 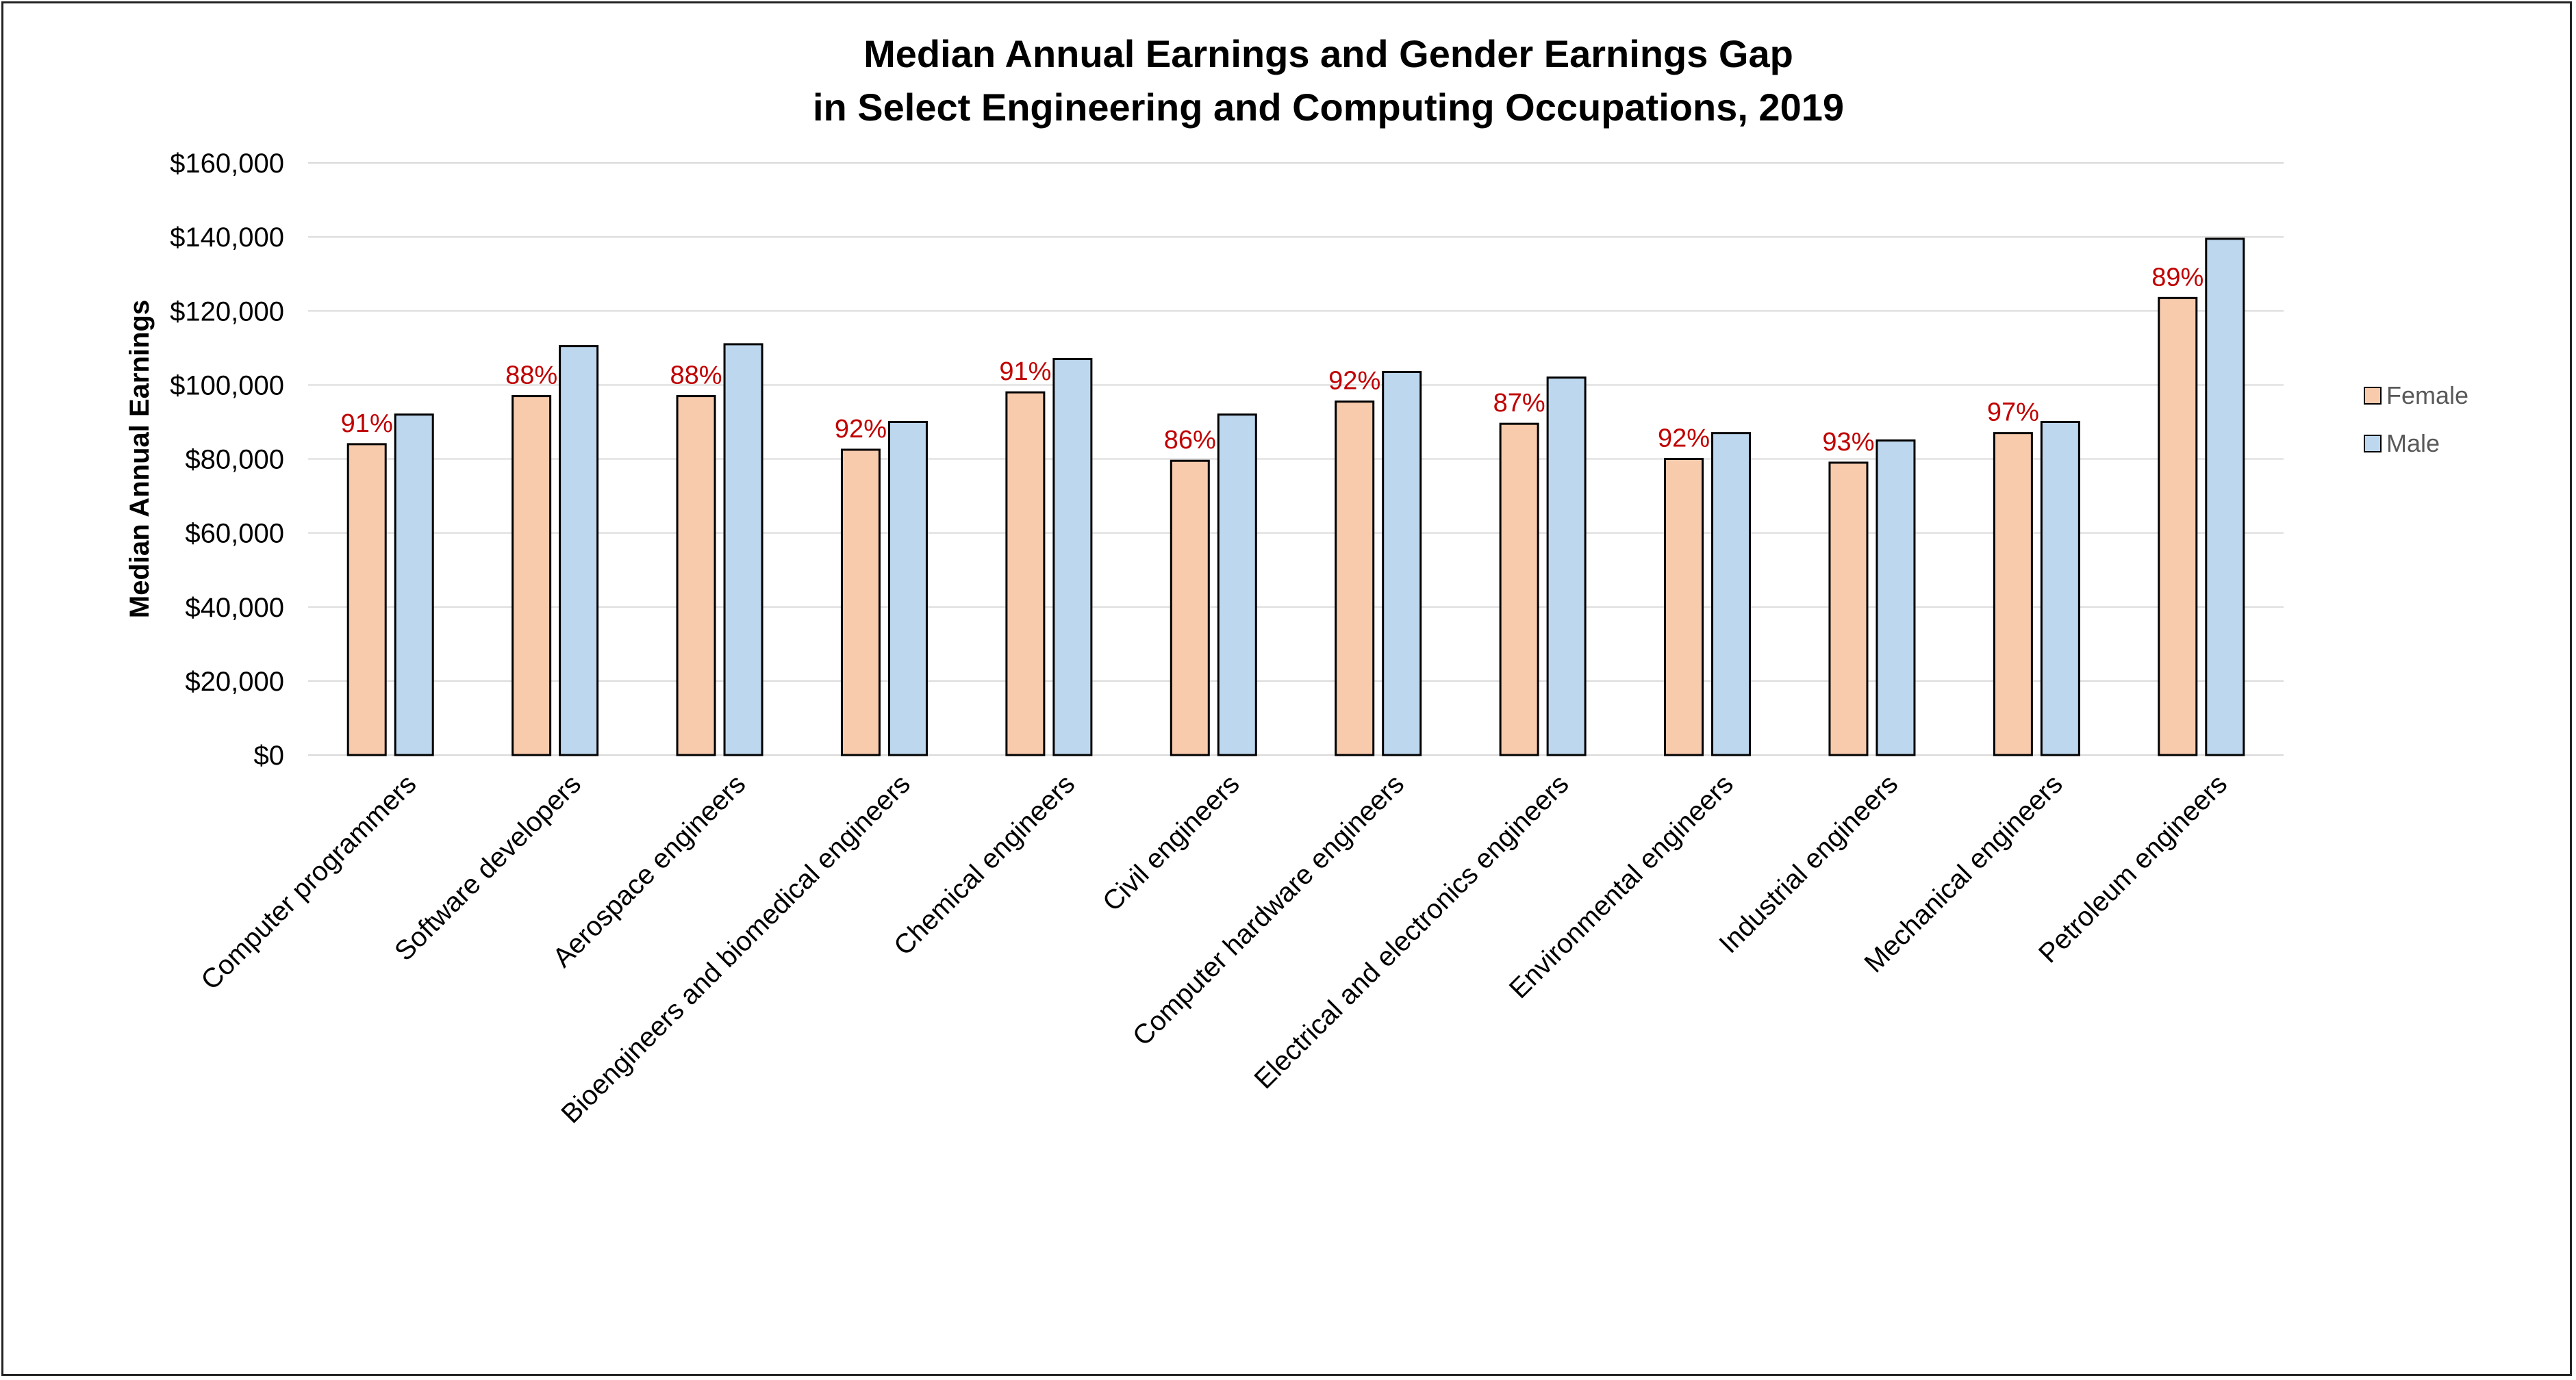 I want to click on gap-labels: 91% 88% 88% 92% 91% 86% 92% 87% 92% 93% 97% 89%, so click(x=1272, y=360).